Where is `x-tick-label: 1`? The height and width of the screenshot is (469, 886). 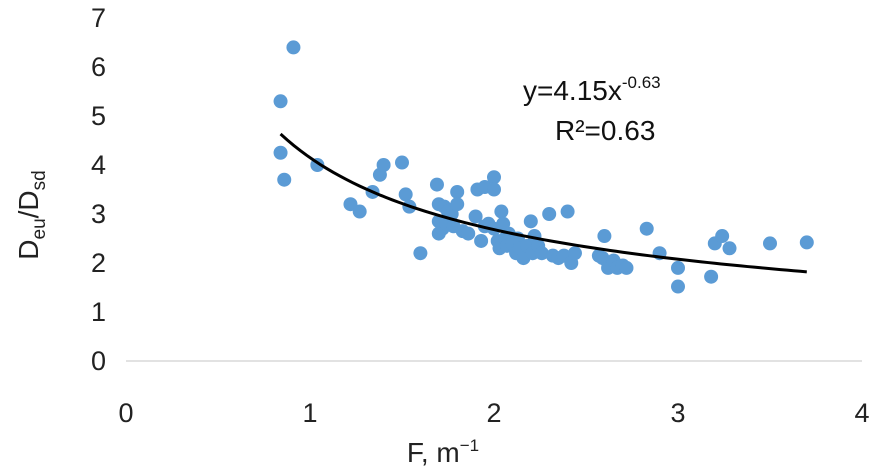 x-tick-label: 1 is located at coordinates (309, 413).